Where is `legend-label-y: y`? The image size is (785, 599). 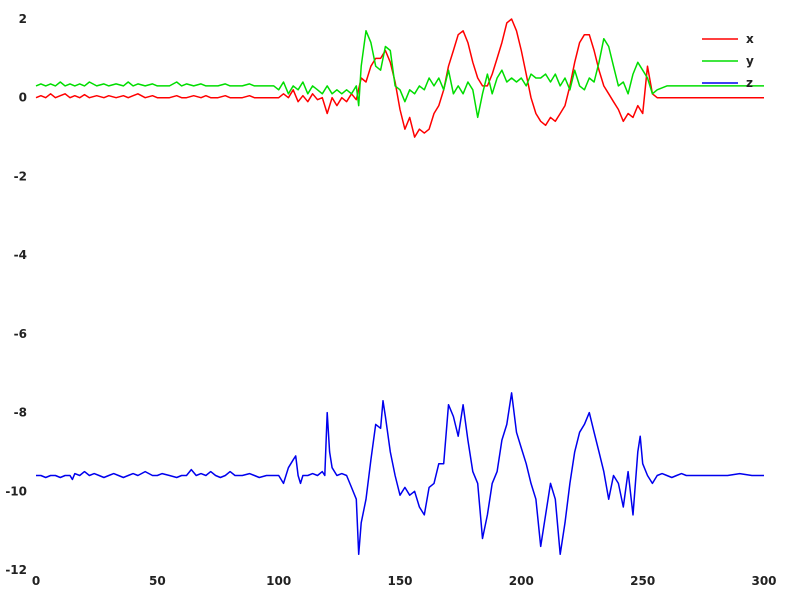
legend-label-y: y is located at coordinates (750, 61).